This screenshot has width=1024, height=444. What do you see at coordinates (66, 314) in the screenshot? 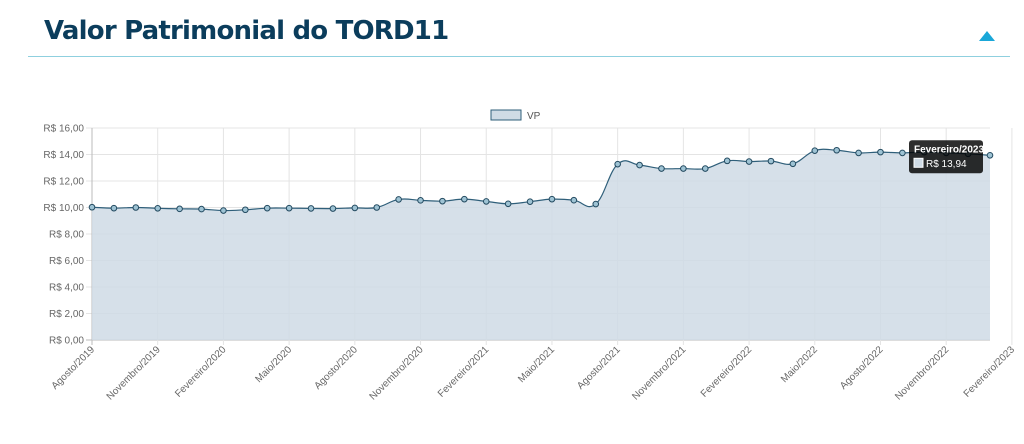
I see `y-tick-label: R$ 2,00` at bounding box center [66, 314].